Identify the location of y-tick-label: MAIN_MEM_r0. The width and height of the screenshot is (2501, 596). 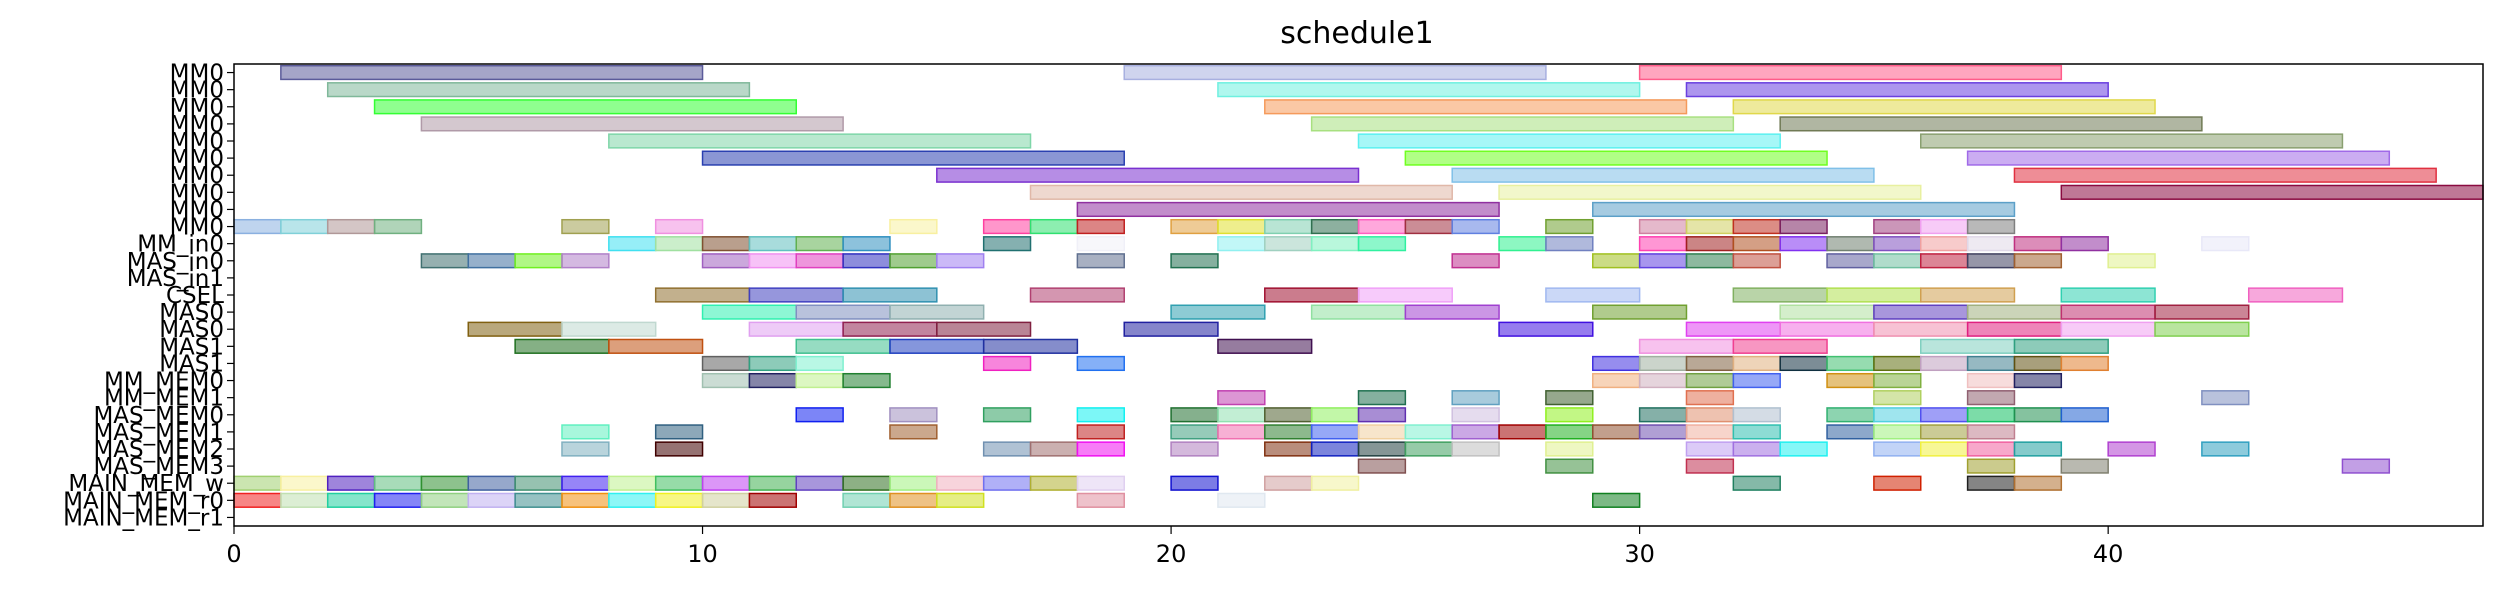
(143, 501).